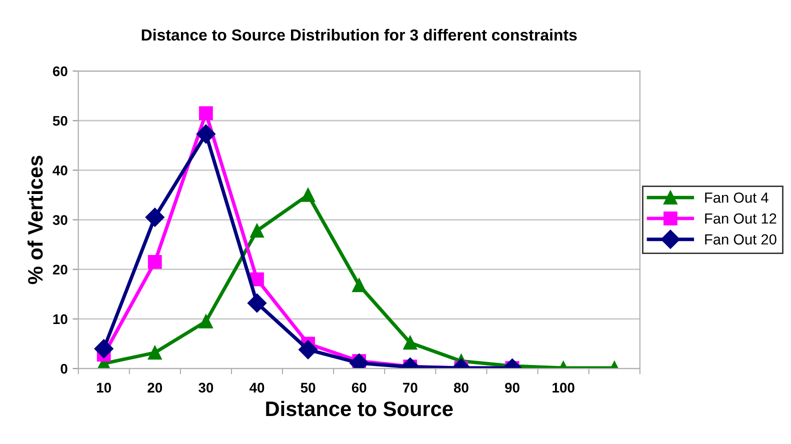  Describe the element at coordinates (64, 369) in the screenshot. I see `y-tick-label: 0` at that location.